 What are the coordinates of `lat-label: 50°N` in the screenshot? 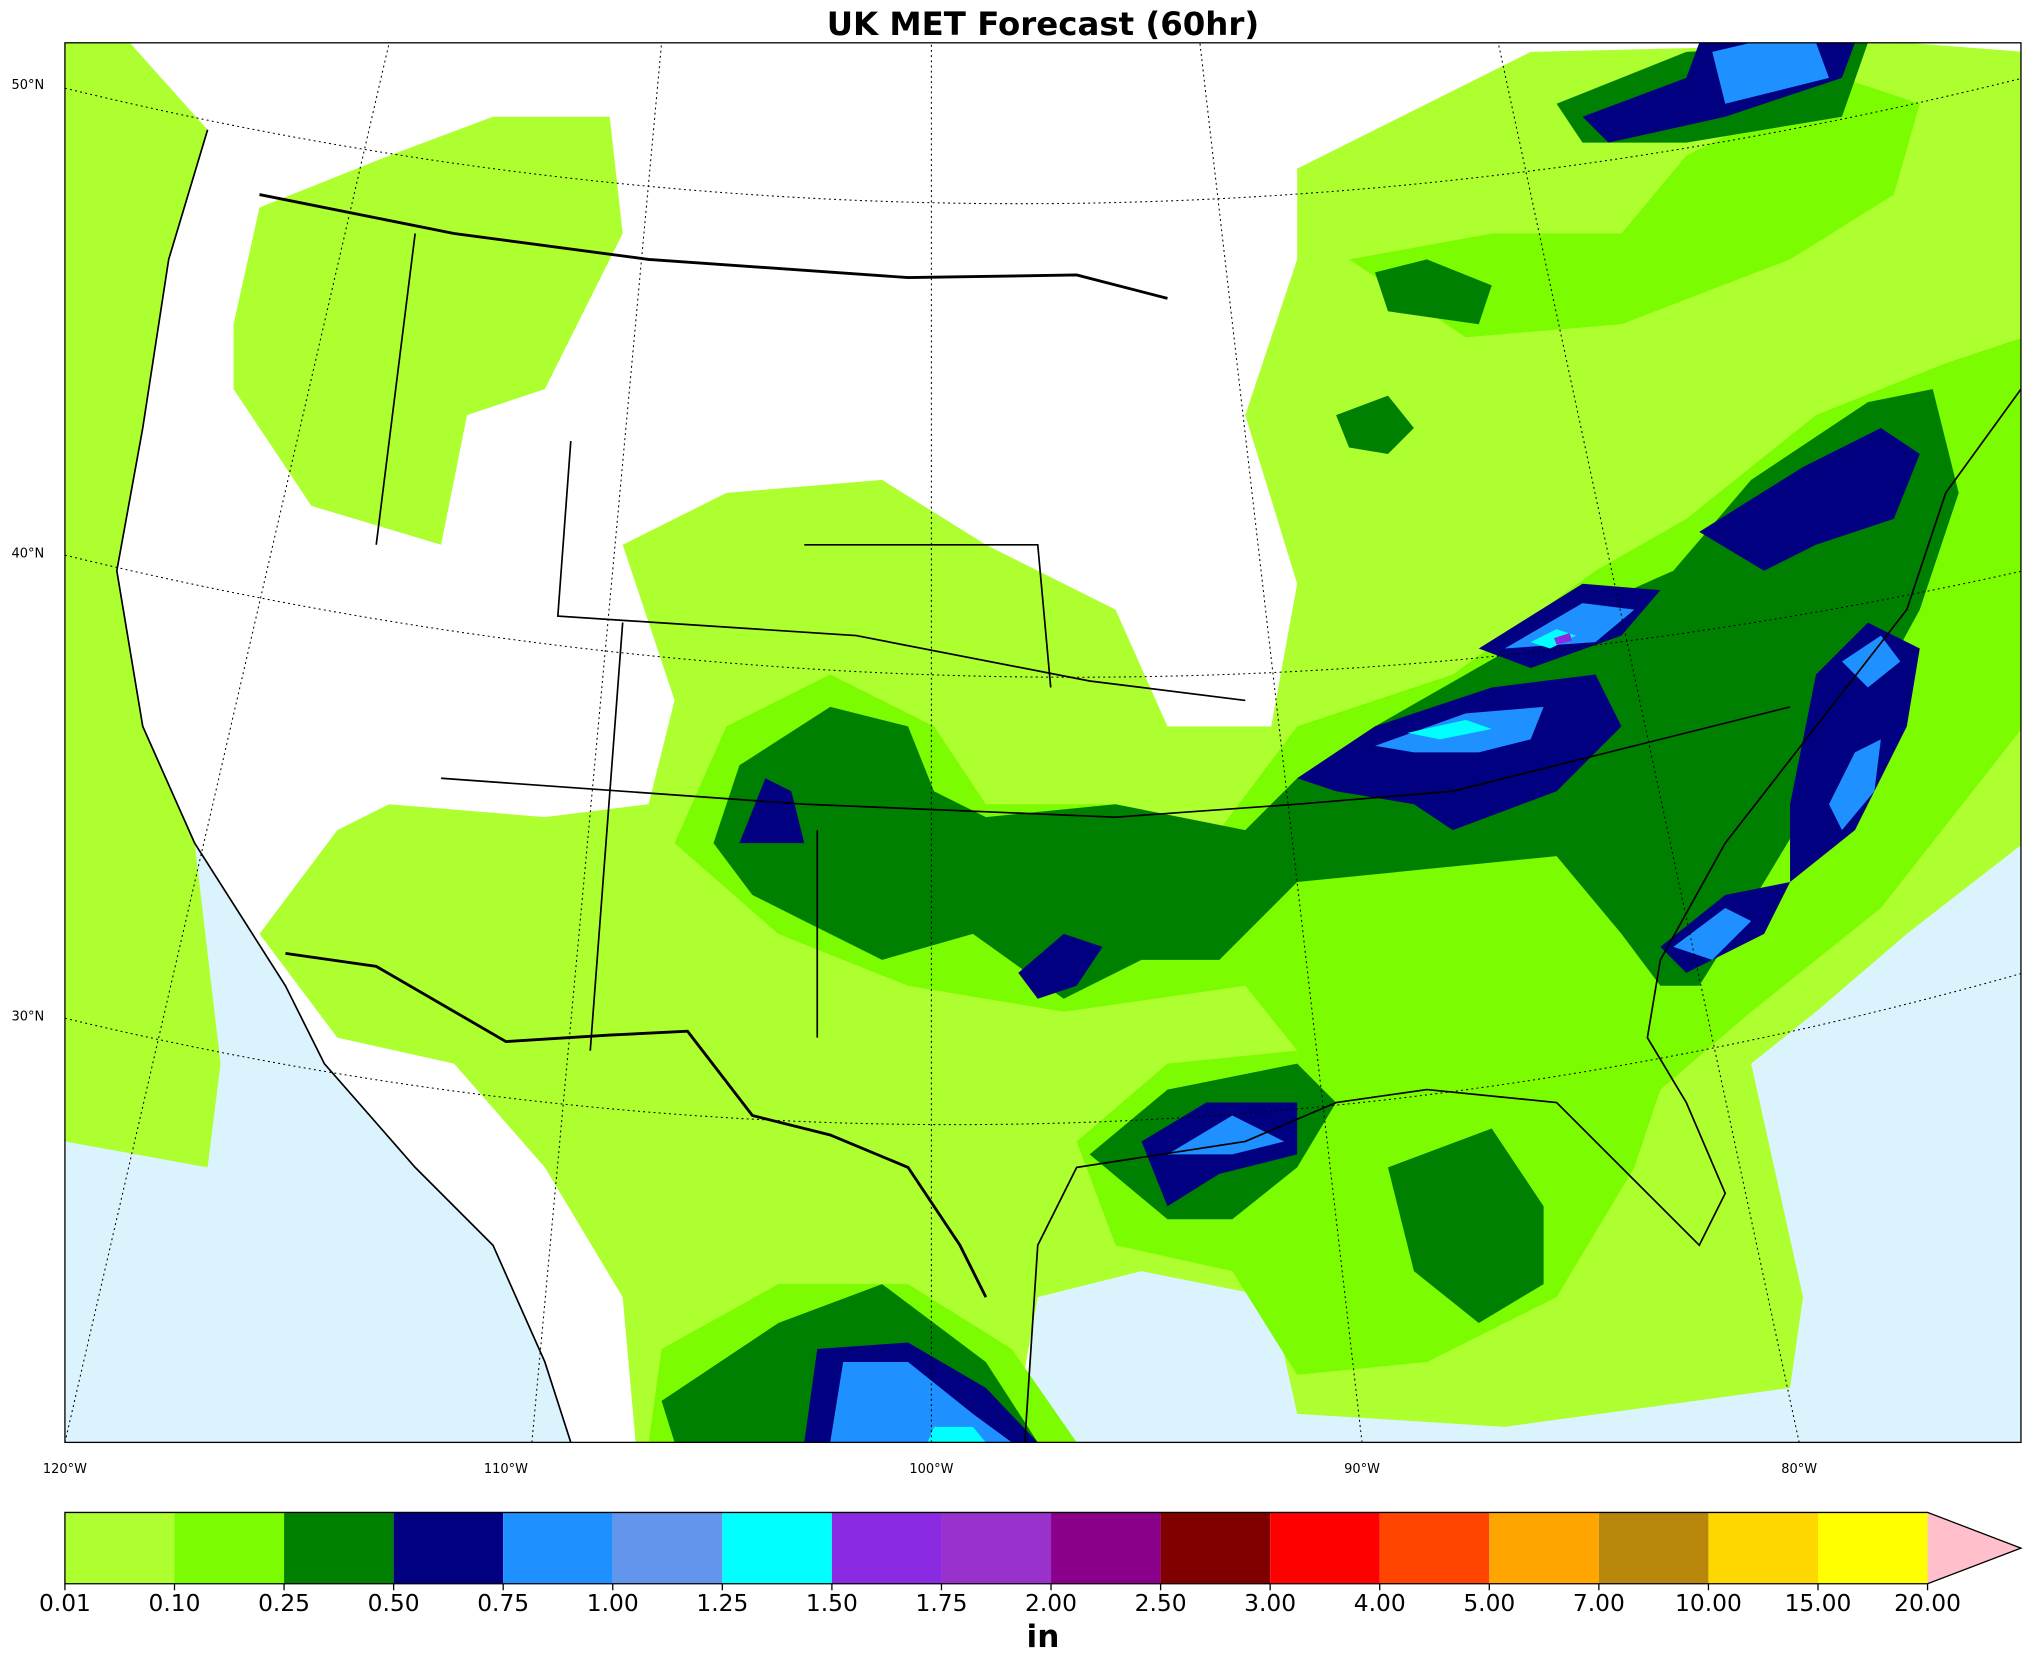 It's located at (27, 85).